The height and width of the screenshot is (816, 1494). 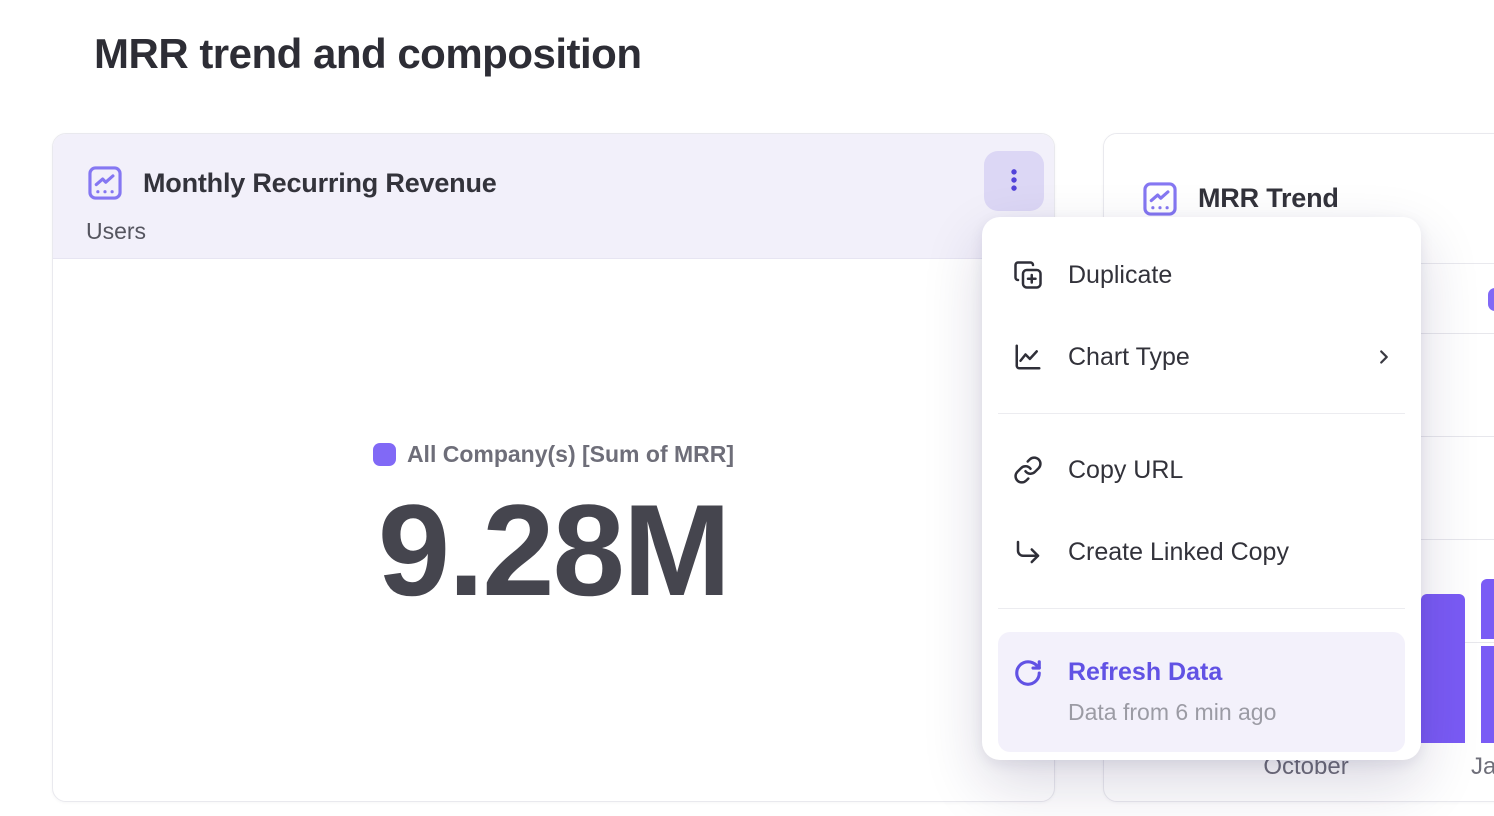 What do you see at coordinates (1145, 672) in the screenshot?
I see `menu-item-label: Refresh Data` at bounding box center [1145, 672].